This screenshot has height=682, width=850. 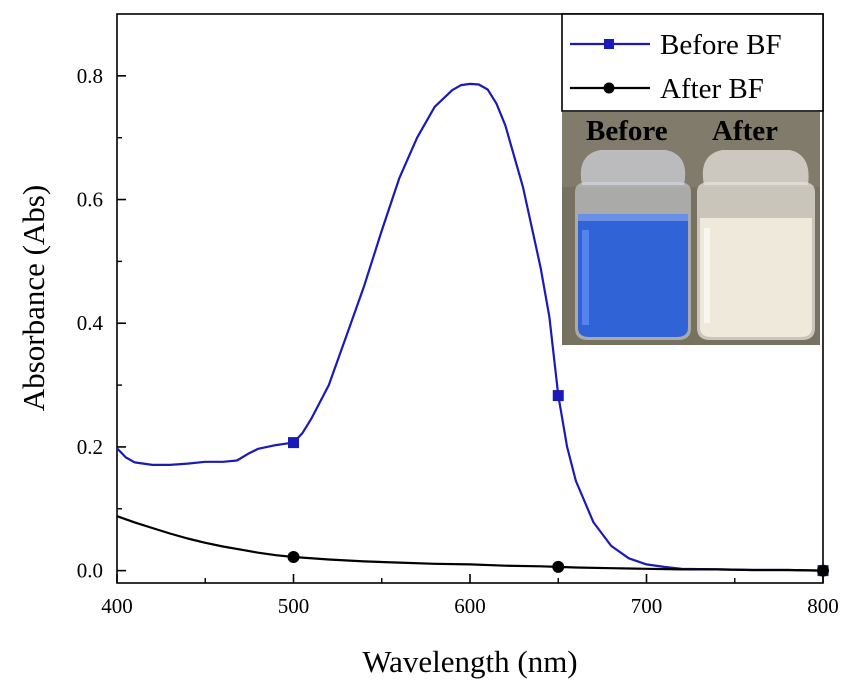 I want to click on legend: Before BF After BF, so click(x=692, y=62).